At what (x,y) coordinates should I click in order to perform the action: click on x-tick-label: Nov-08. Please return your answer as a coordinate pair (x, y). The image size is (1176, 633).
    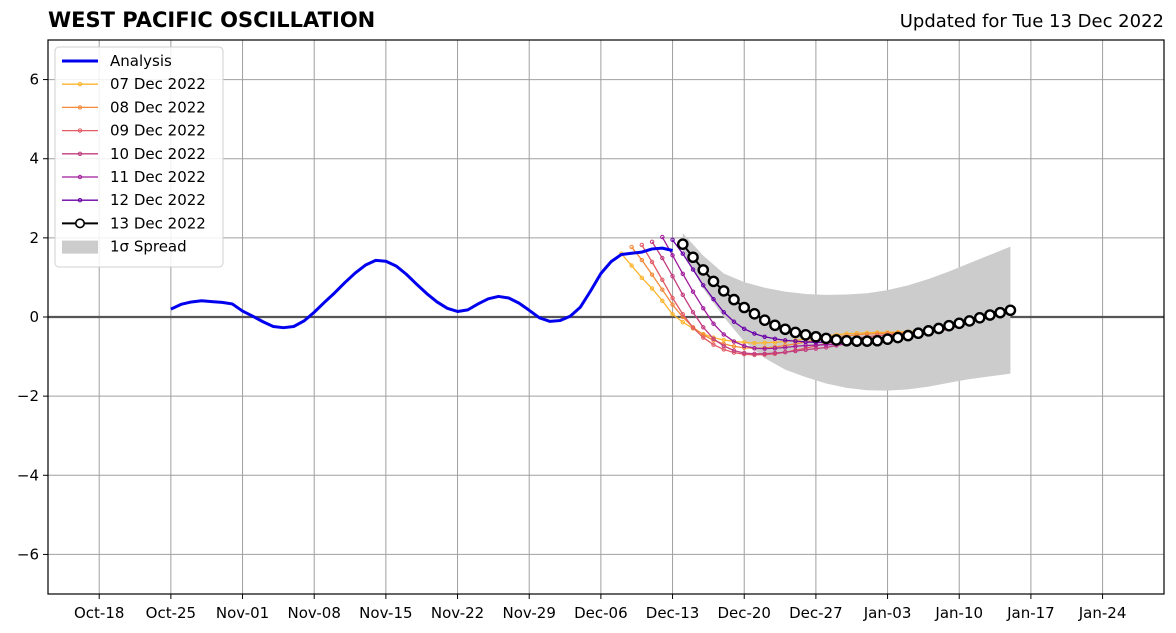
    Looking at the image, I should click on (314, 613).